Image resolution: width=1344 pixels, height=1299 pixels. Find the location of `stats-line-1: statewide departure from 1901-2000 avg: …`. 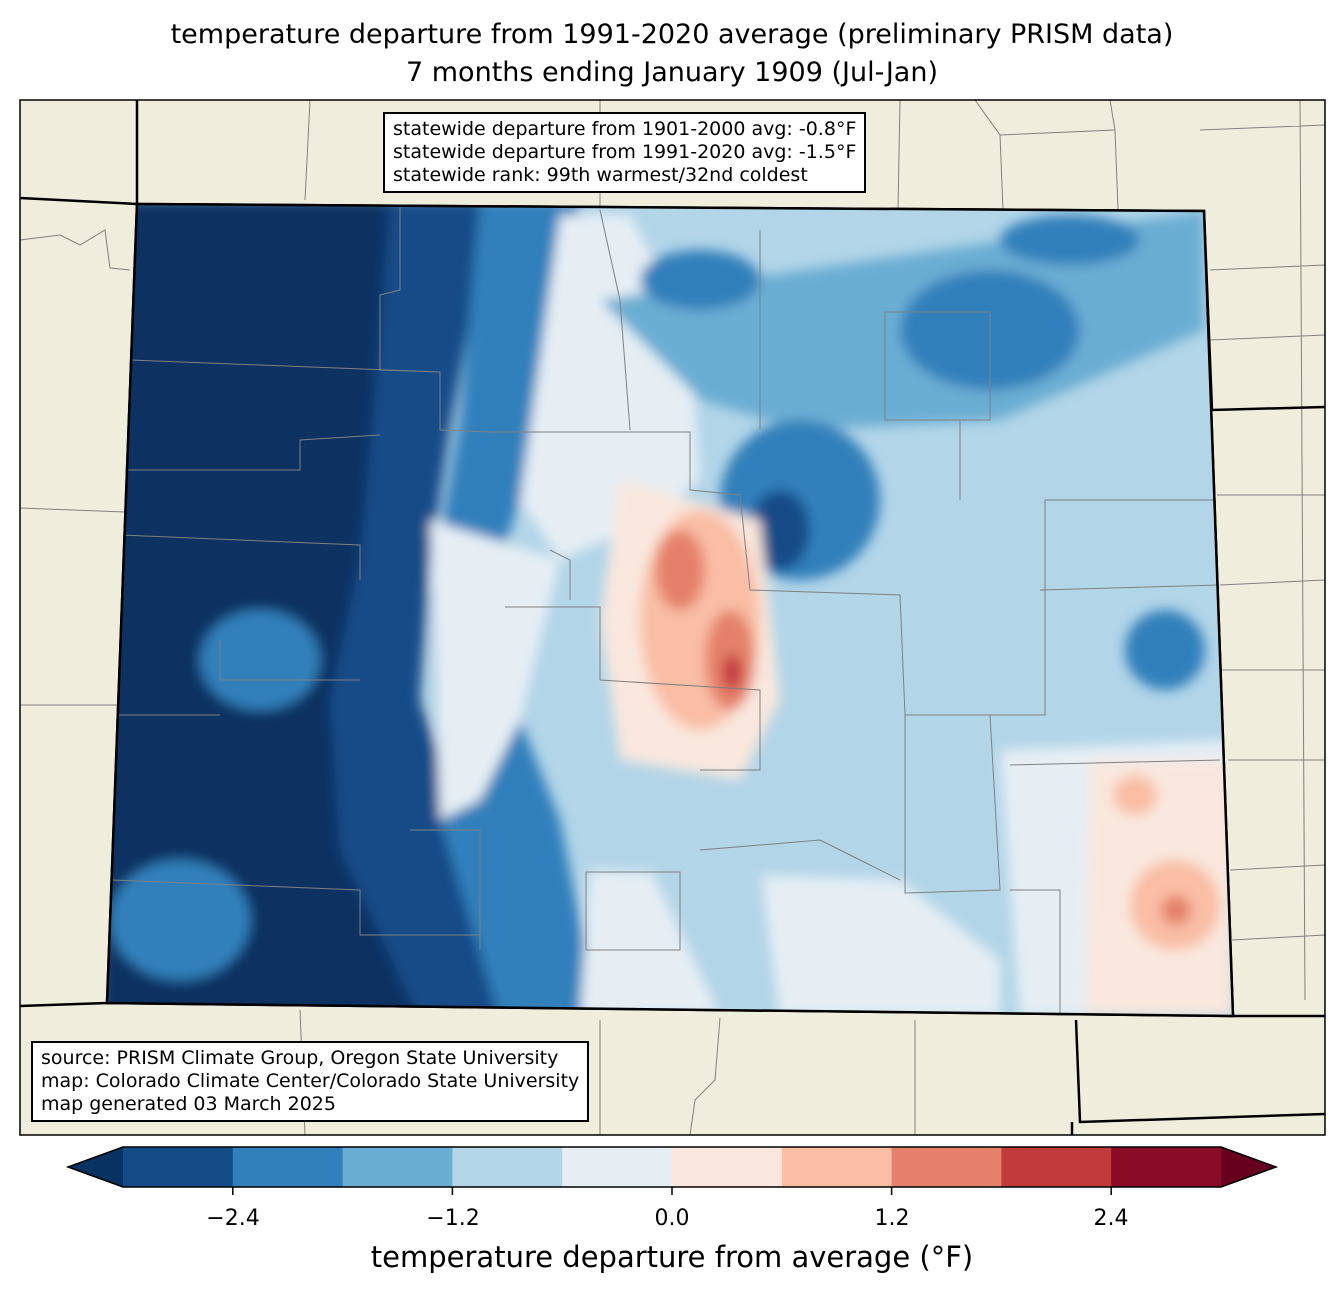

stats-line-1: statewide departure from 1901-2000 avg: … is located at coordinates (625, 129).